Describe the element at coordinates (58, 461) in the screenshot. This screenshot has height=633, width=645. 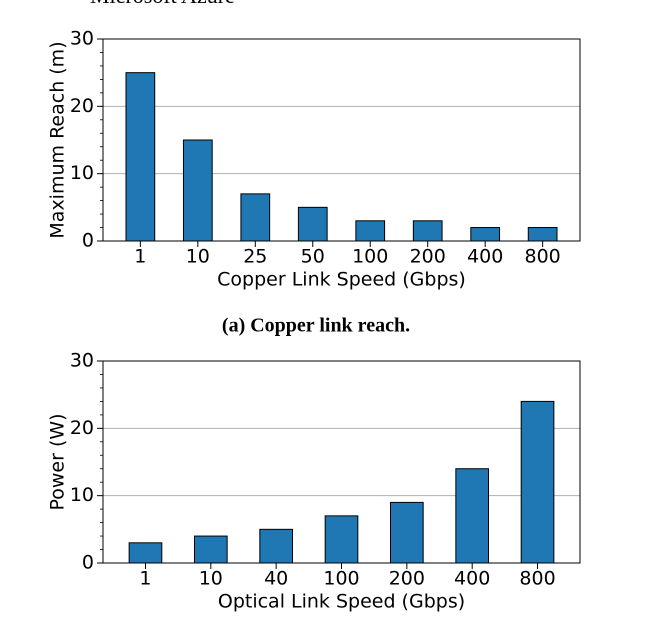
I see `y-axis-label: Power (W)` at that location.